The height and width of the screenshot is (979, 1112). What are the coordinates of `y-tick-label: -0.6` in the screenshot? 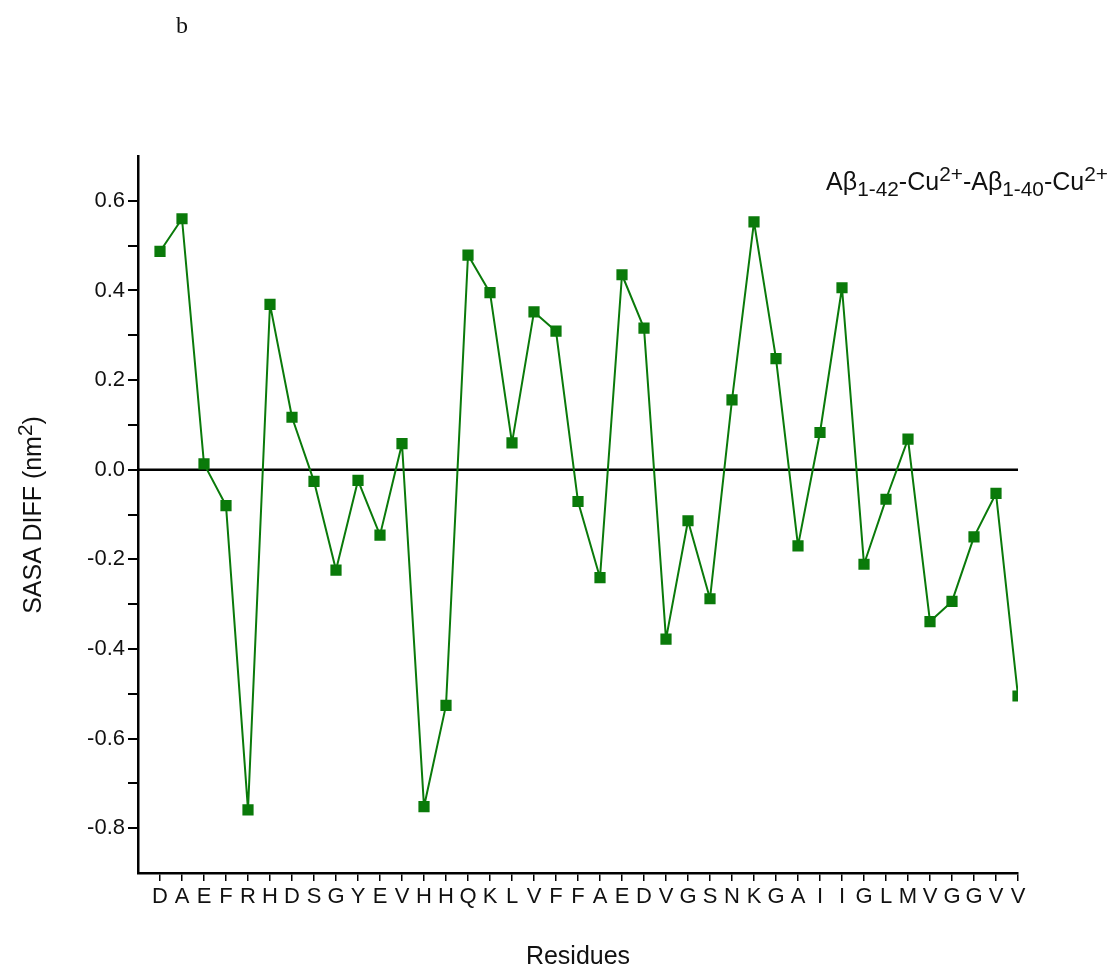 It's located at (106, 737).